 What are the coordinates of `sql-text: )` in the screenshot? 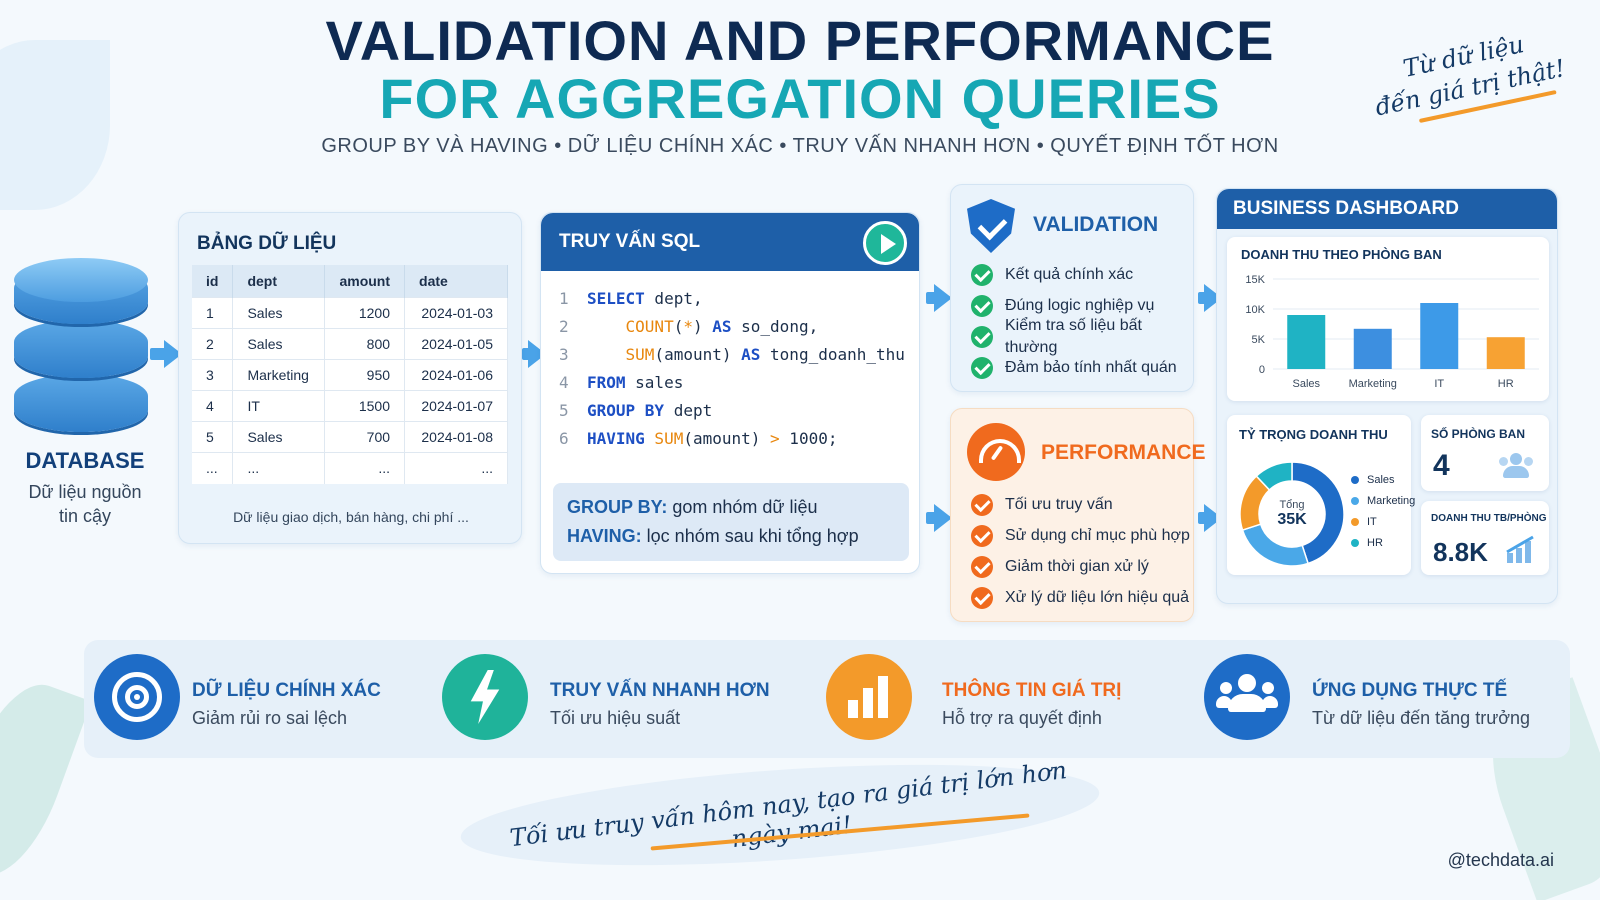 It's located at (702, 326).